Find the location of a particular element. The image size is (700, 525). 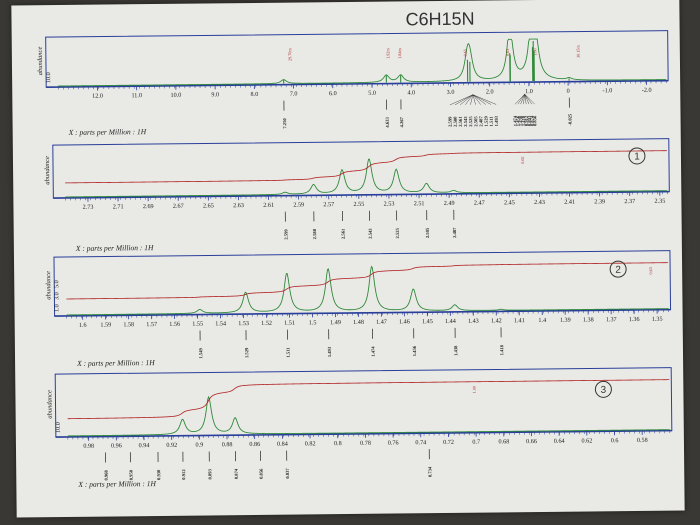

x-tick-label: 1.42 is located at coordinates (496, 320).